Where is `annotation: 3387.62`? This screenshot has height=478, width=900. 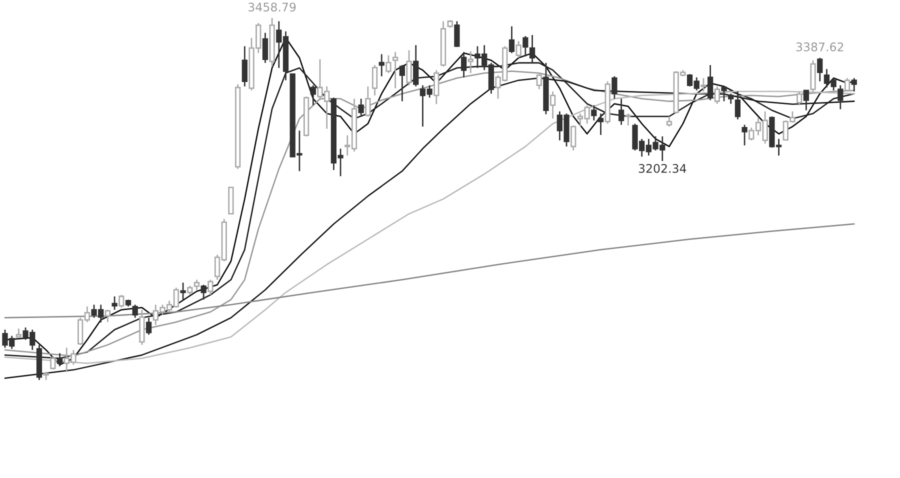
annotation: 3387.62 is located at coordinates (820, 47).